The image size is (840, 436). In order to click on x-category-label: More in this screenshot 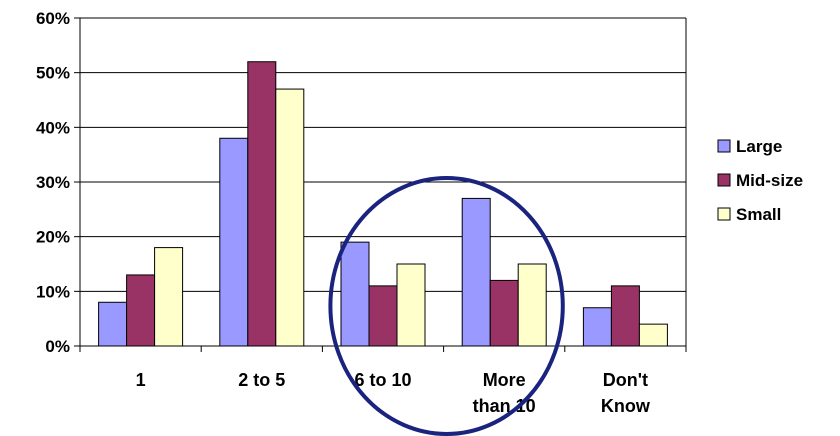, I will do `click(504, 380)`.